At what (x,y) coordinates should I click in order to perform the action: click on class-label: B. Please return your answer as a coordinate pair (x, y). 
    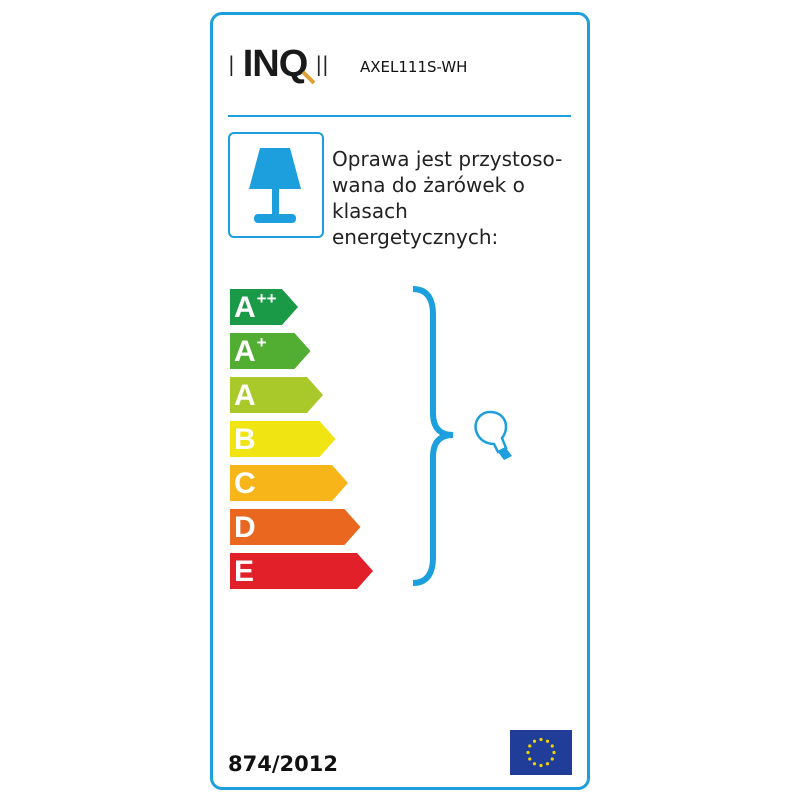
    Looking at the image, I should click on (245, 440).